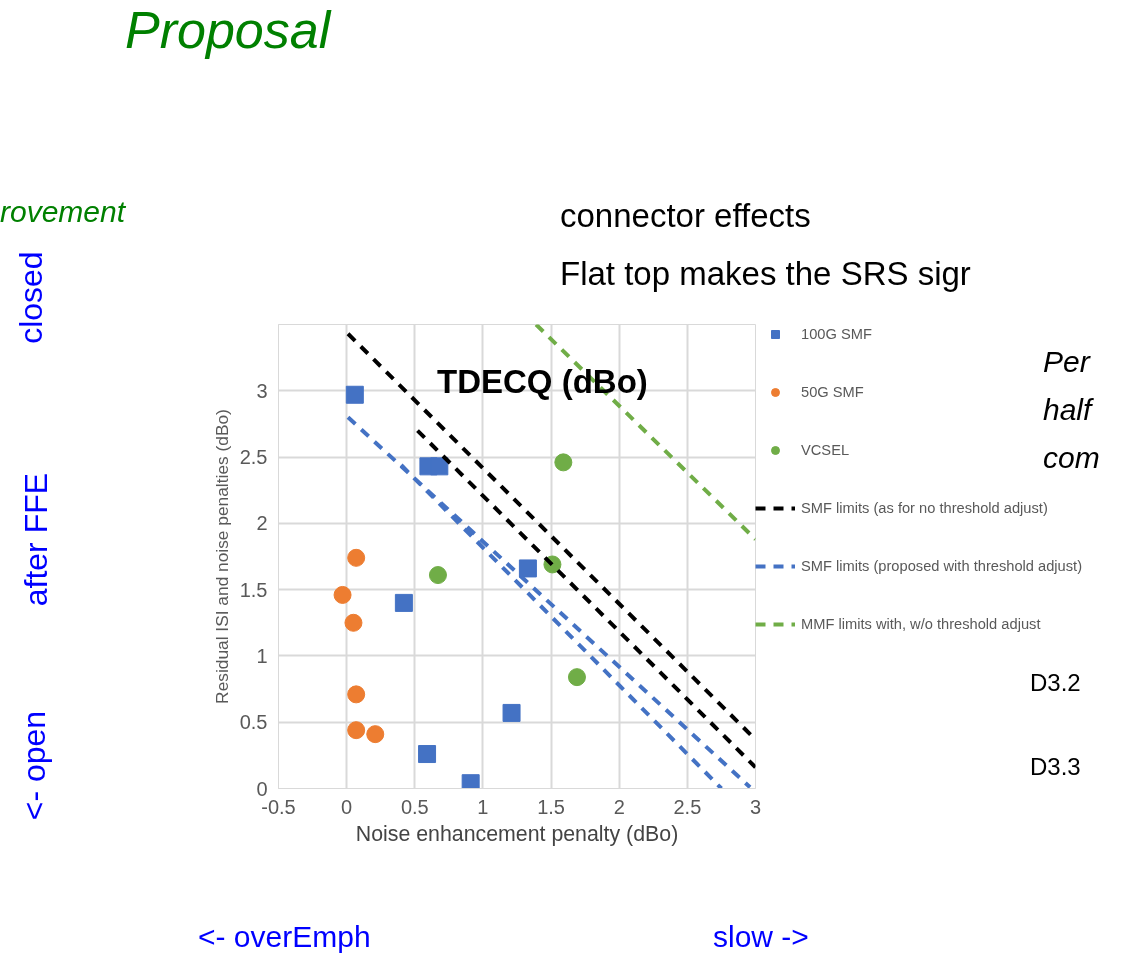  Describe the element at coordinates (551, 806) in the screenshot. I see `x-tick-label: 1.5` at that location.